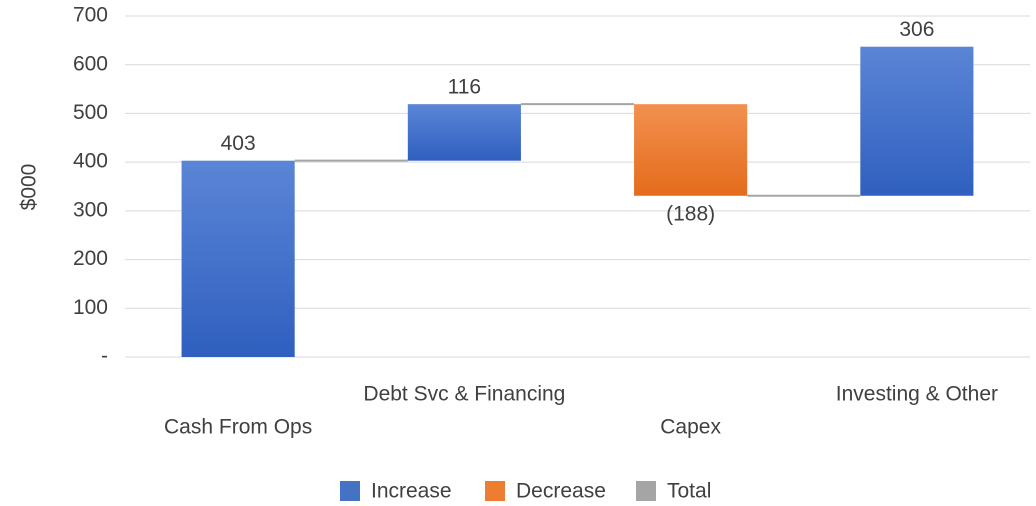 The height and width of the screenshot is (506, 1036). Describe the element at coordinates (90, 63) in the screenshot. I see `y-tick-label: 600` at that location.